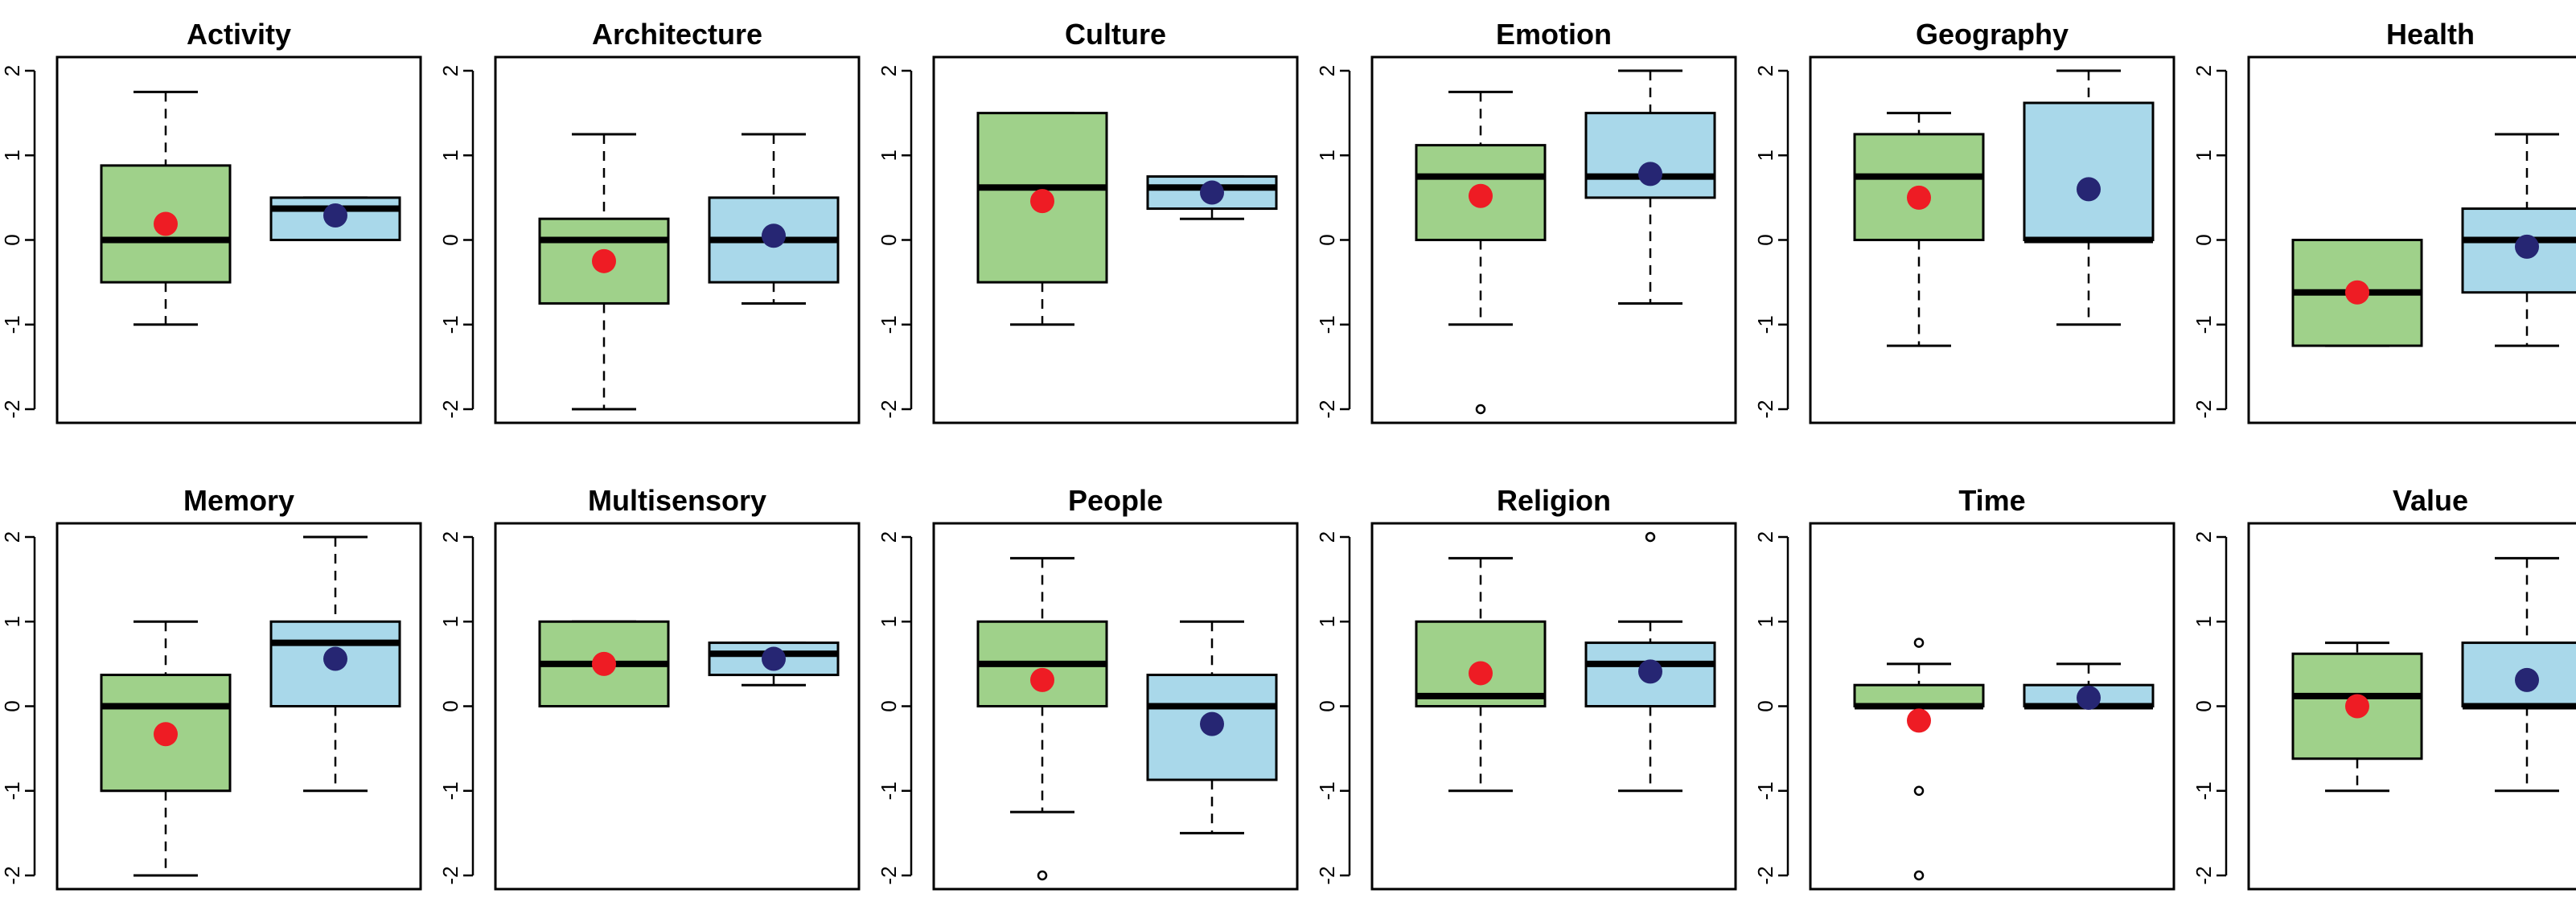 The image size is (2576, 910). I want to click on panel-emotion: Emotion 2 1 0 -1 -2, so click(1526, 221).